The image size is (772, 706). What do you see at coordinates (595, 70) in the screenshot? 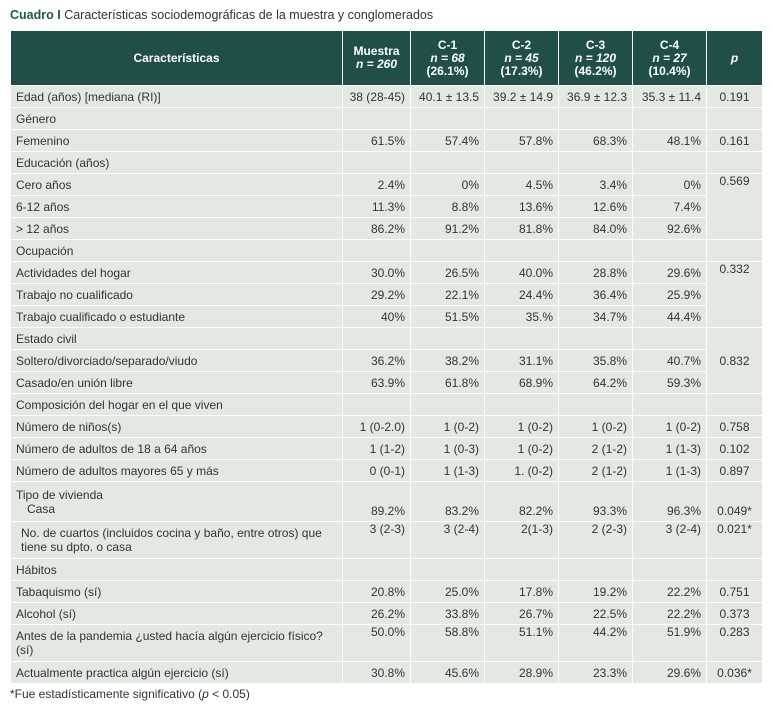
I see `header-c3-pct: (46.2%)` at bounding box center [595, 70].